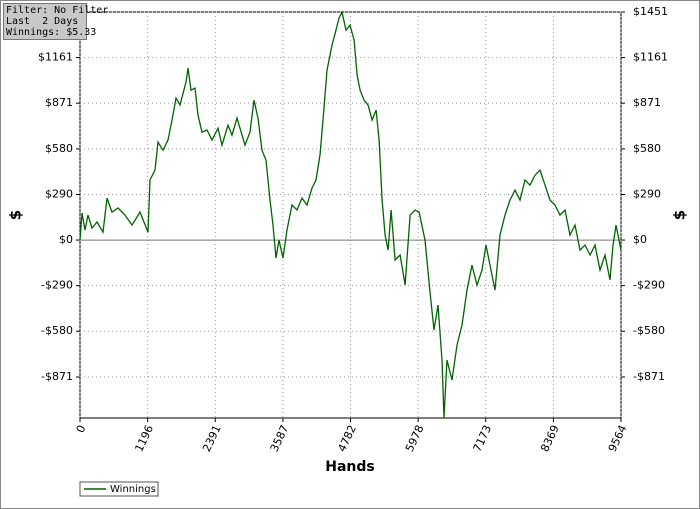  What do you see at coordinates (42, 21) in the screenshot?
I see `info-line: Last 2 Days` at bounding box center [42, 21].